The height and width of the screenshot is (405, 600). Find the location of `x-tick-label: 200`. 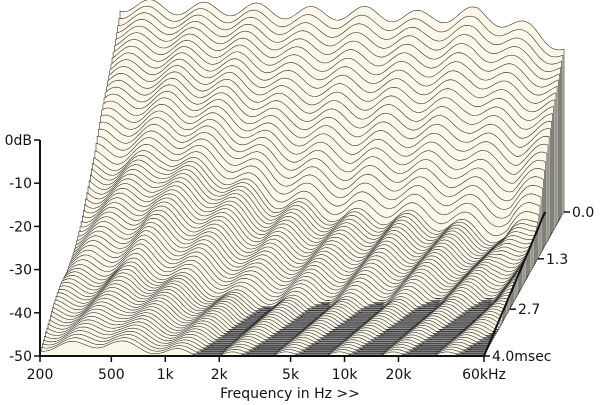

x-tick-label: 200 is located at coordinates (40, 375).